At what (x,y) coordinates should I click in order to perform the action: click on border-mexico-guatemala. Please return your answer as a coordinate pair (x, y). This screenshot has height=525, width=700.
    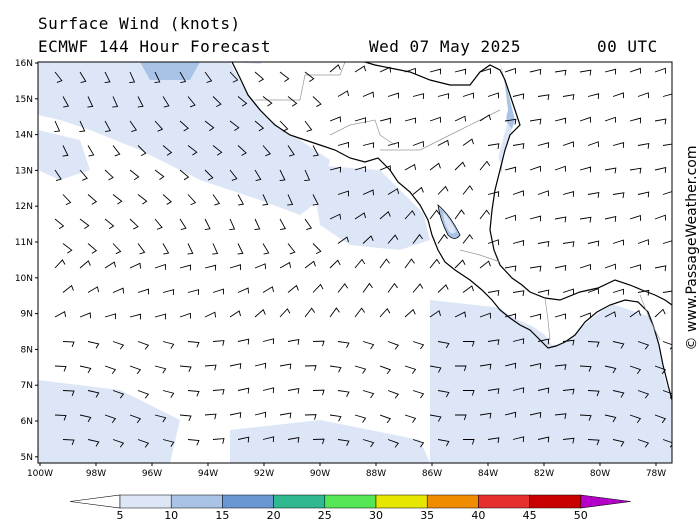
    Looking at the image, I should click on (300, 81).